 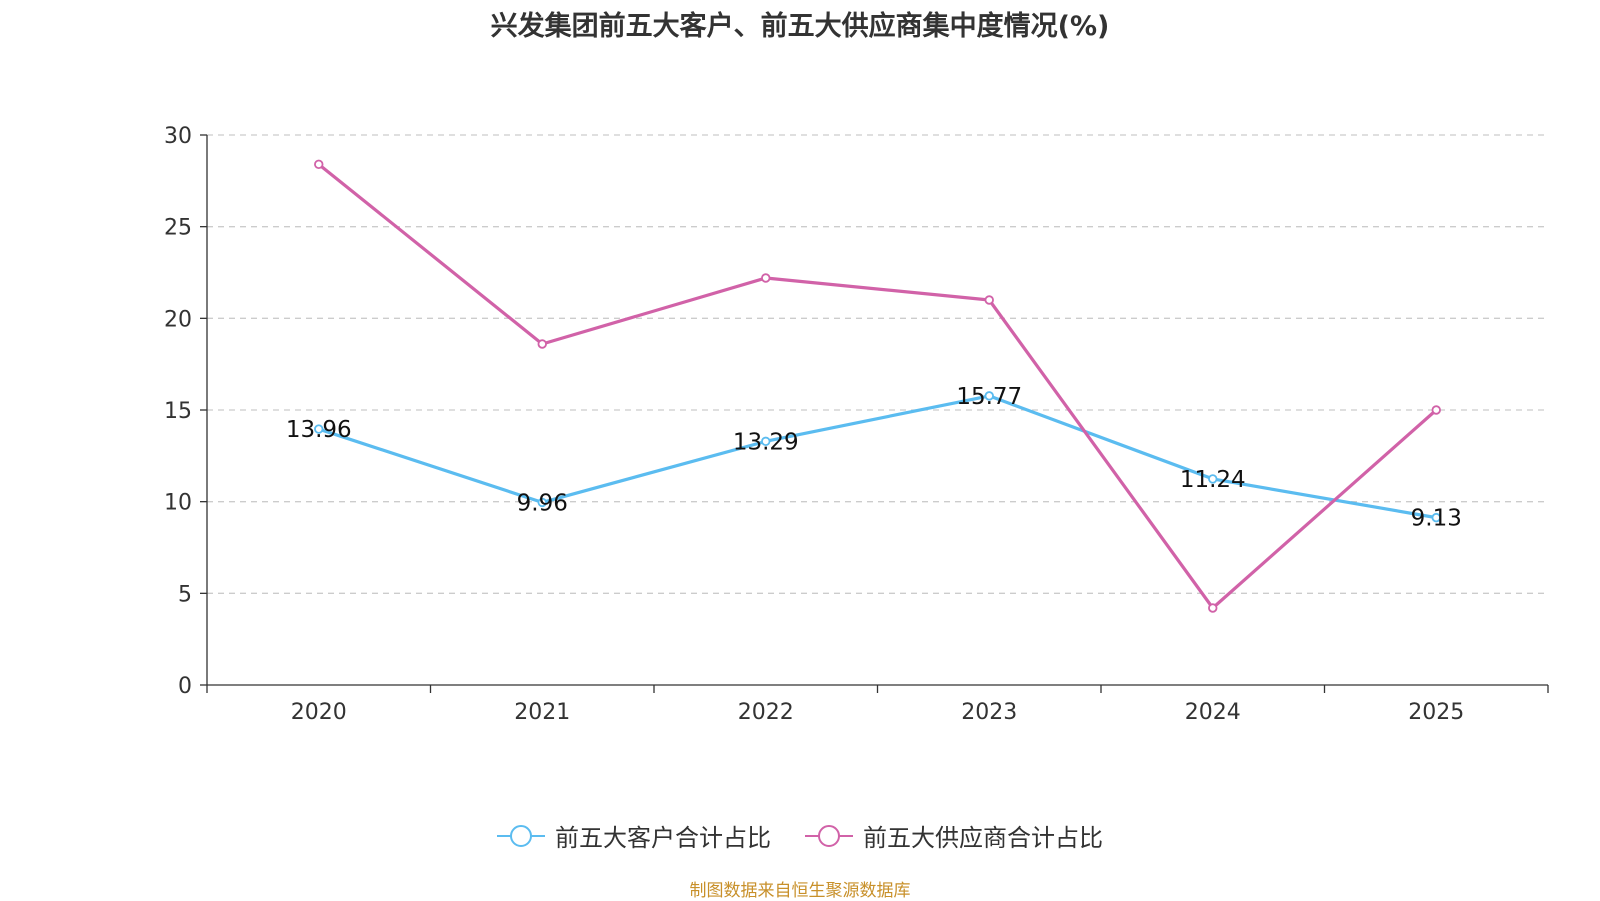 What do you see at coordinates (1436, 712) in the screenshot?
I see `x-tick-label: 2025` at bounding box center [1436, 712].